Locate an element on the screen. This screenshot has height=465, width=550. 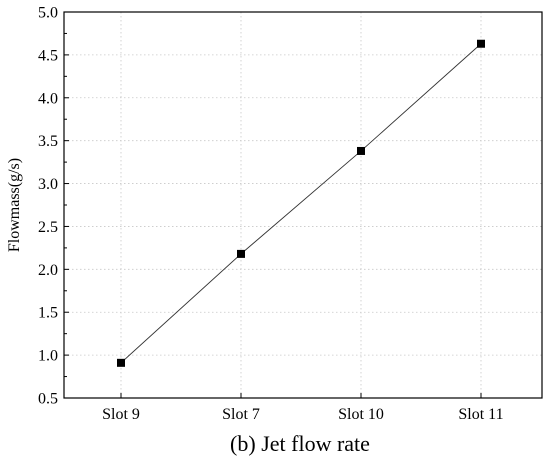
y-tick-label: 3.0 is located at coordinates (48, 184).